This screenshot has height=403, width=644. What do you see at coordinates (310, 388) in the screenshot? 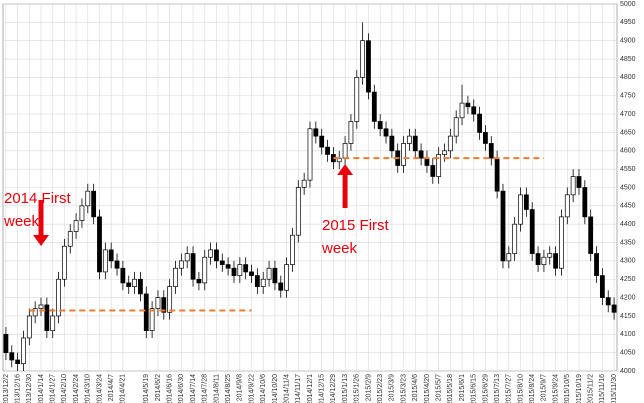
I see `x-tick-label: 2014/12/1` at bounding box center [310, 388].